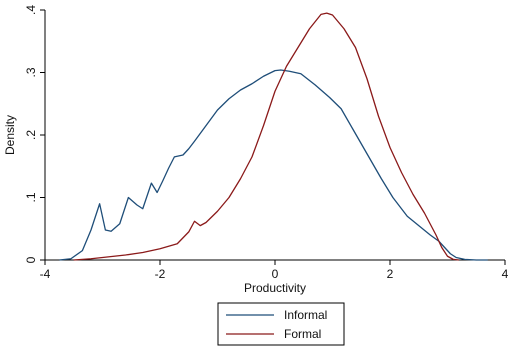 The image size is (513, 348). I want to click on x-tick-label: 4, so click(505, 274).